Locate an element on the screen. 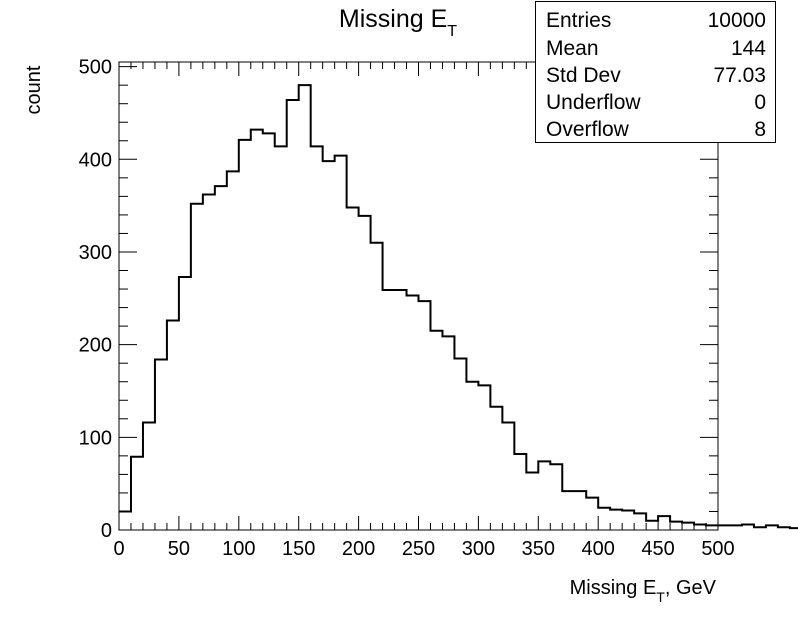 The width and height of the screenshot is (798, 624). stats-row-overflow: Overflow 8 is located at coordinates (656, 130).